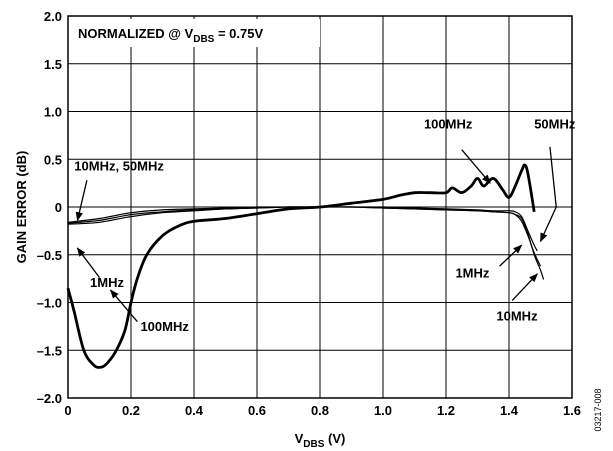  Describe the element at coordinates (49, 255) in the screenshot. I see `y-tick-label: –0.5` at that location.